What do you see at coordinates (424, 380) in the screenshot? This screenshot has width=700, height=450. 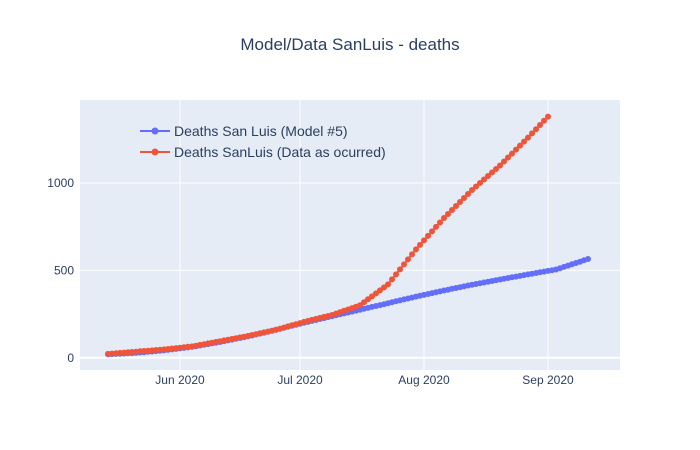 I see `x-tick-label: Aug 2020` at bounding box center [424, 380].